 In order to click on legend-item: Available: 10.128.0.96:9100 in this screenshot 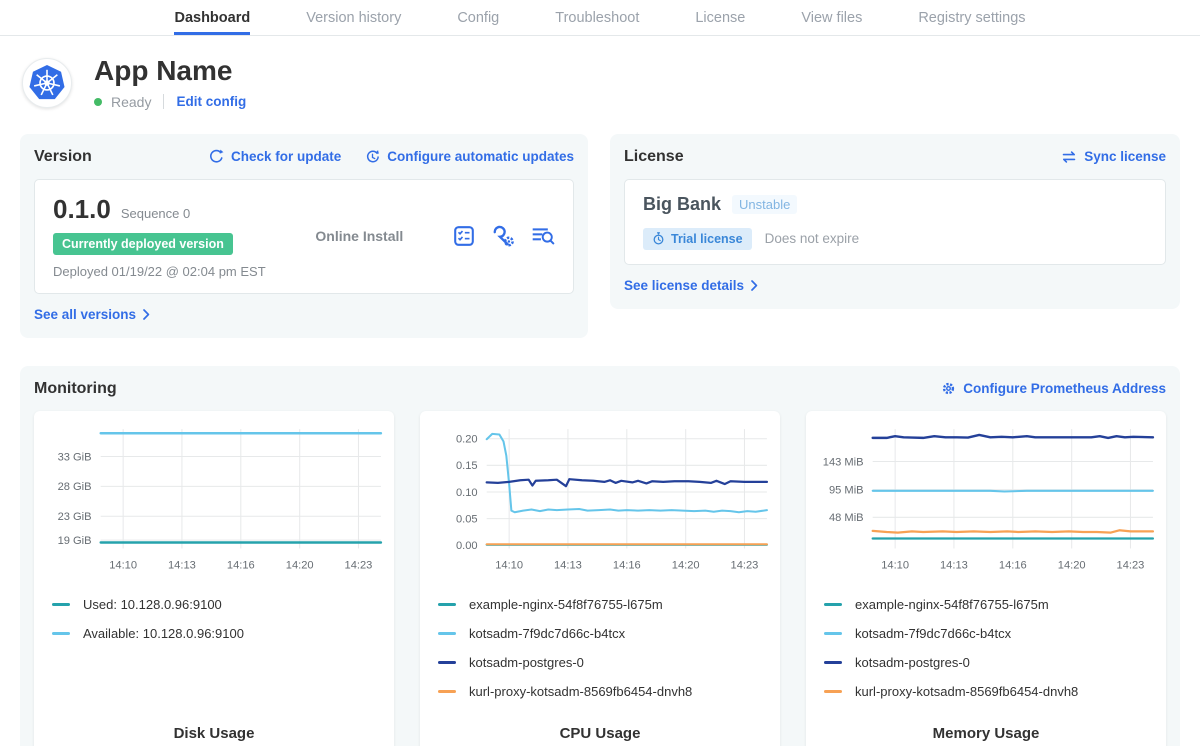, I will do `click(214, 633)`.